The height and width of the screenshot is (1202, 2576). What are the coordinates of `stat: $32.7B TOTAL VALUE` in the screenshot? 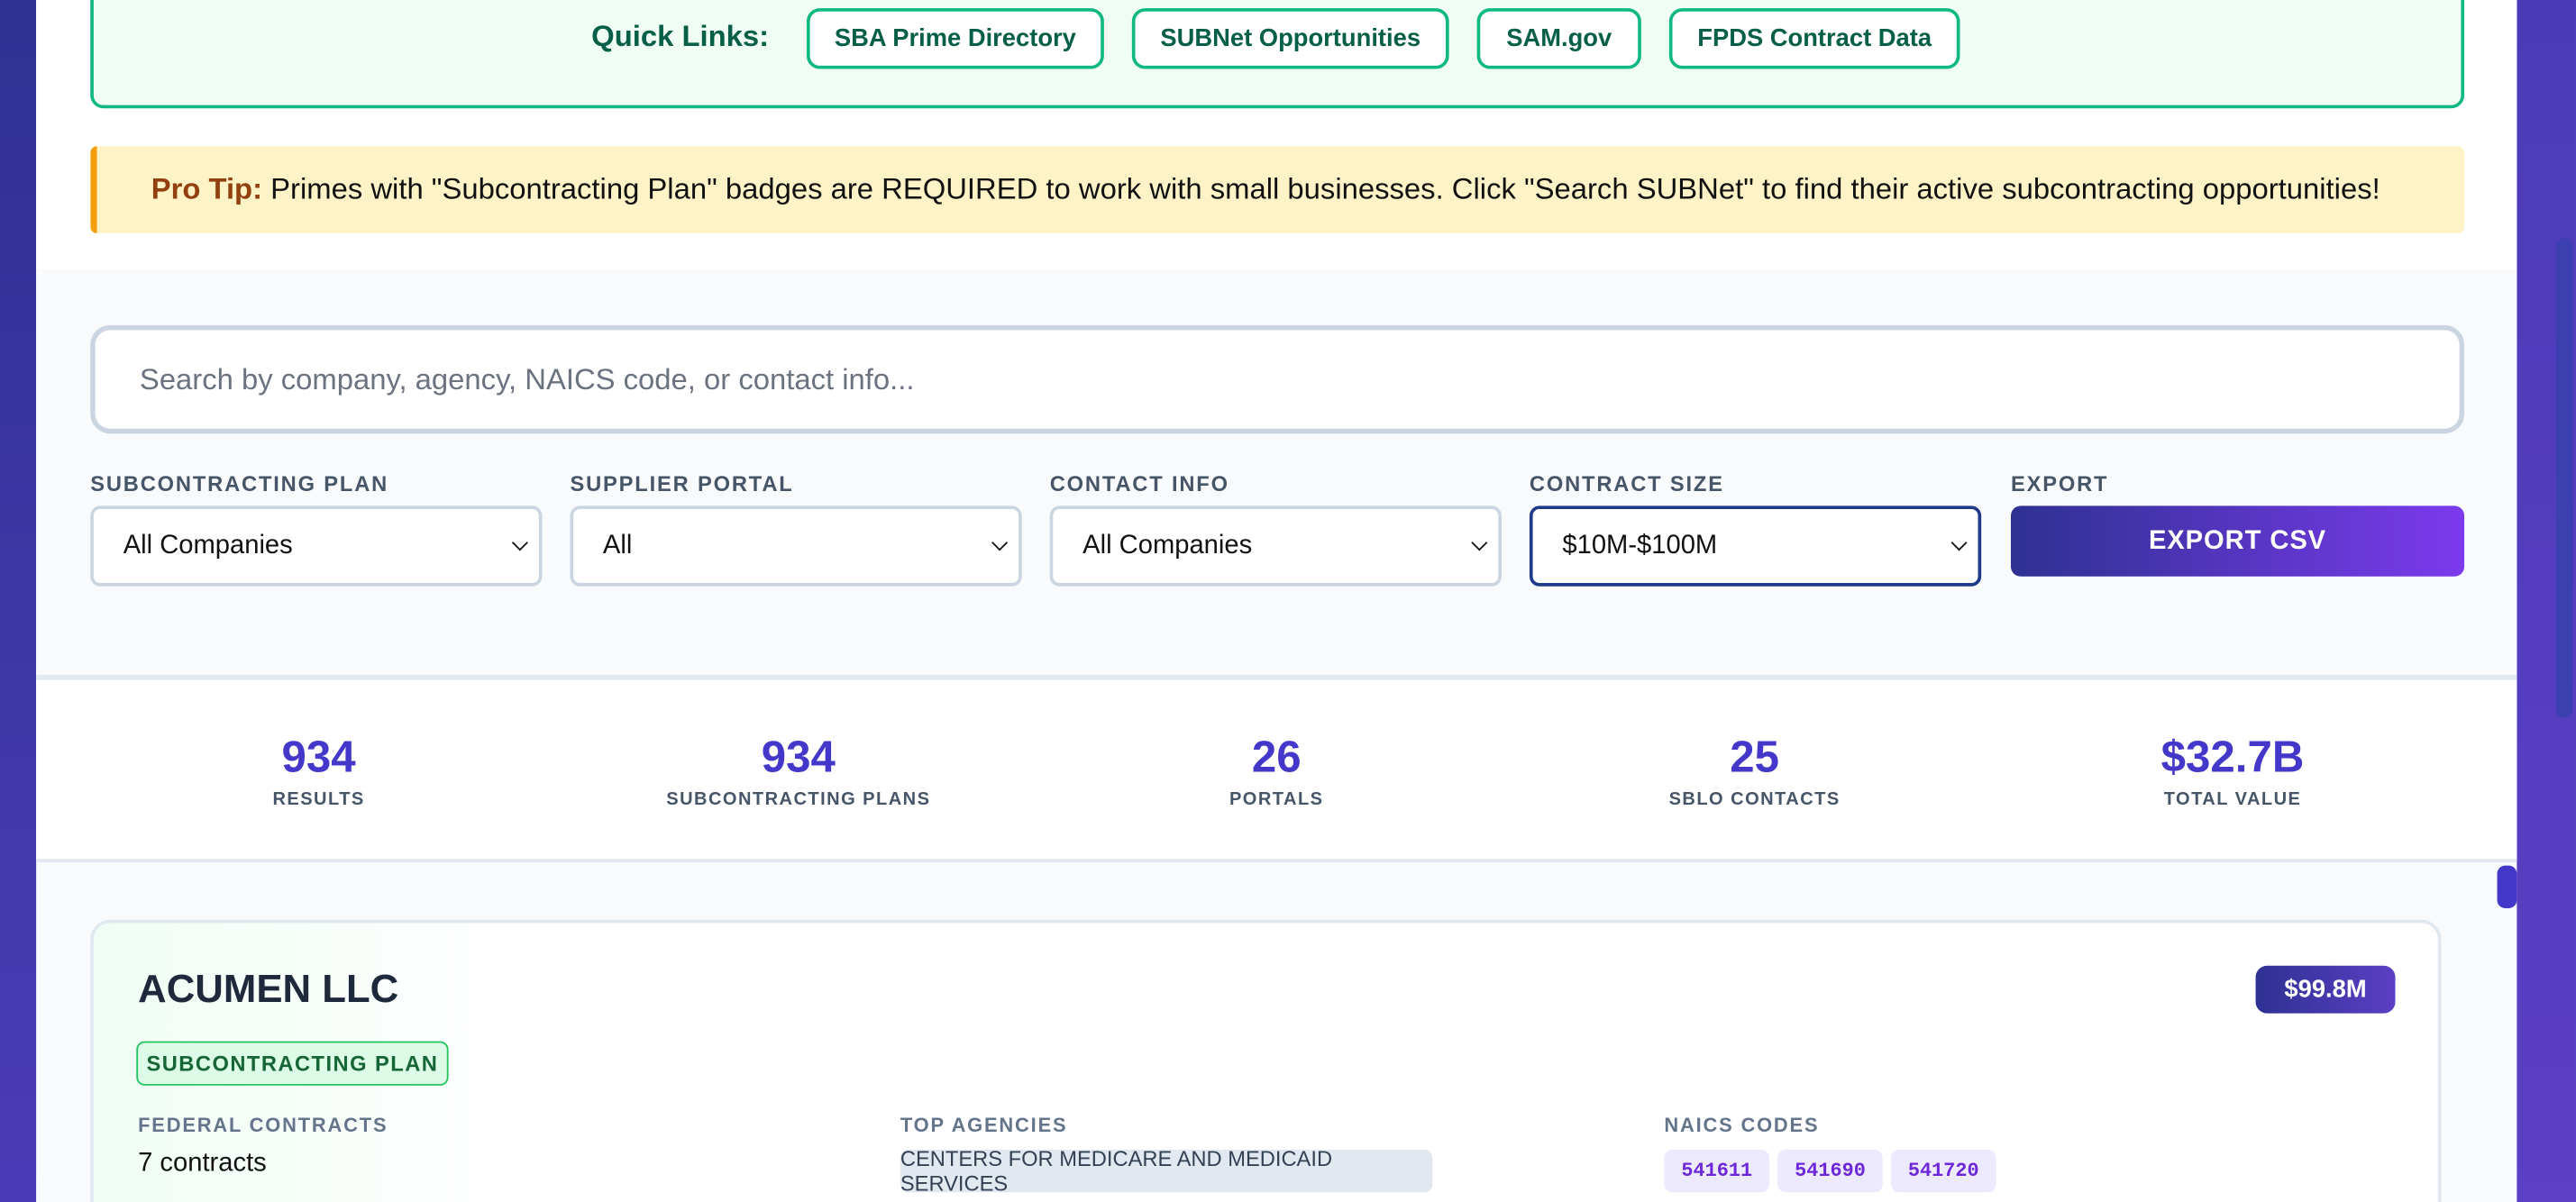 It's located at (2233, 771).